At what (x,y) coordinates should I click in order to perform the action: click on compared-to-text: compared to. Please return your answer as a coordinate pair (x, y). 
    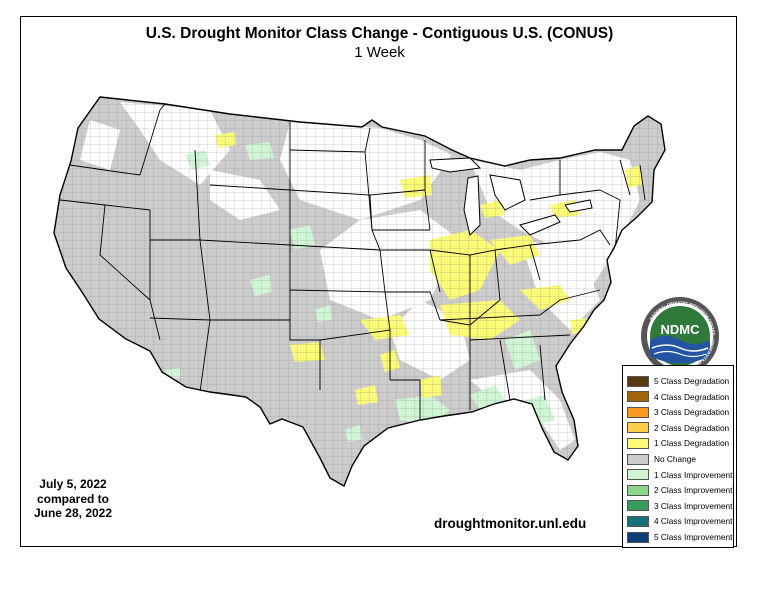
    Looking at the image, I should click on (72, 498).